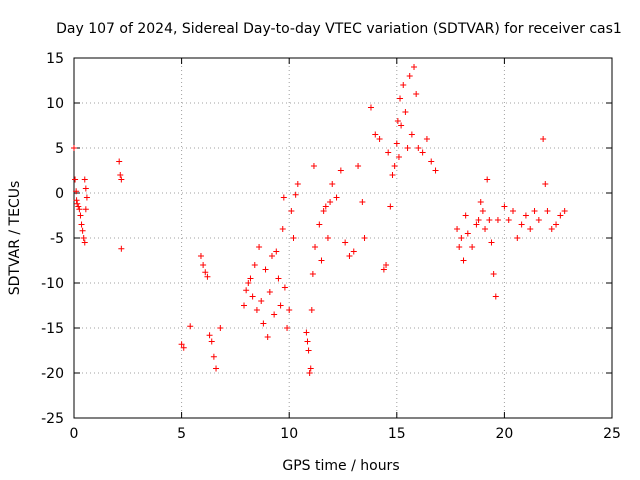  I want to click on x-tick-label: 0, so click(74, 434).